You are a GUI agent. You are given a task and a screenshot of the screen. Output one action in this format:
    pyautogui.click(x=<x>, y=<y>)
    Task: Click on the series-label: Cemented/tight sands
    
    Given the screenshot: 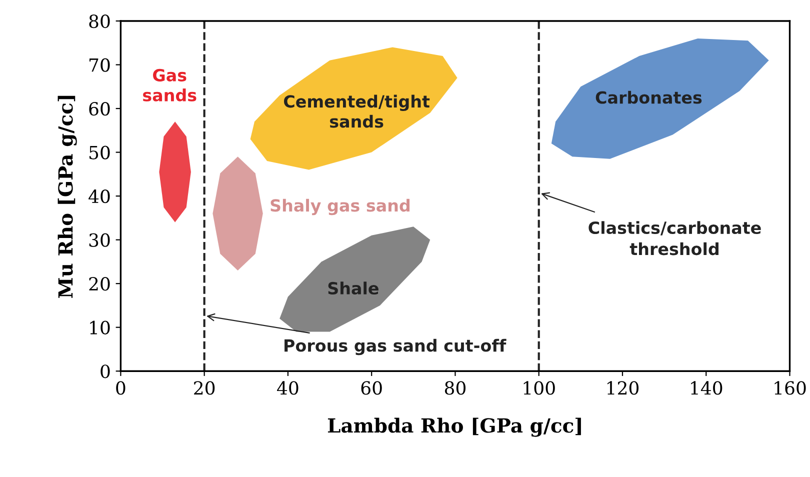 What is the action you would take?
    pyautogui.click(x=357, y=111)
    